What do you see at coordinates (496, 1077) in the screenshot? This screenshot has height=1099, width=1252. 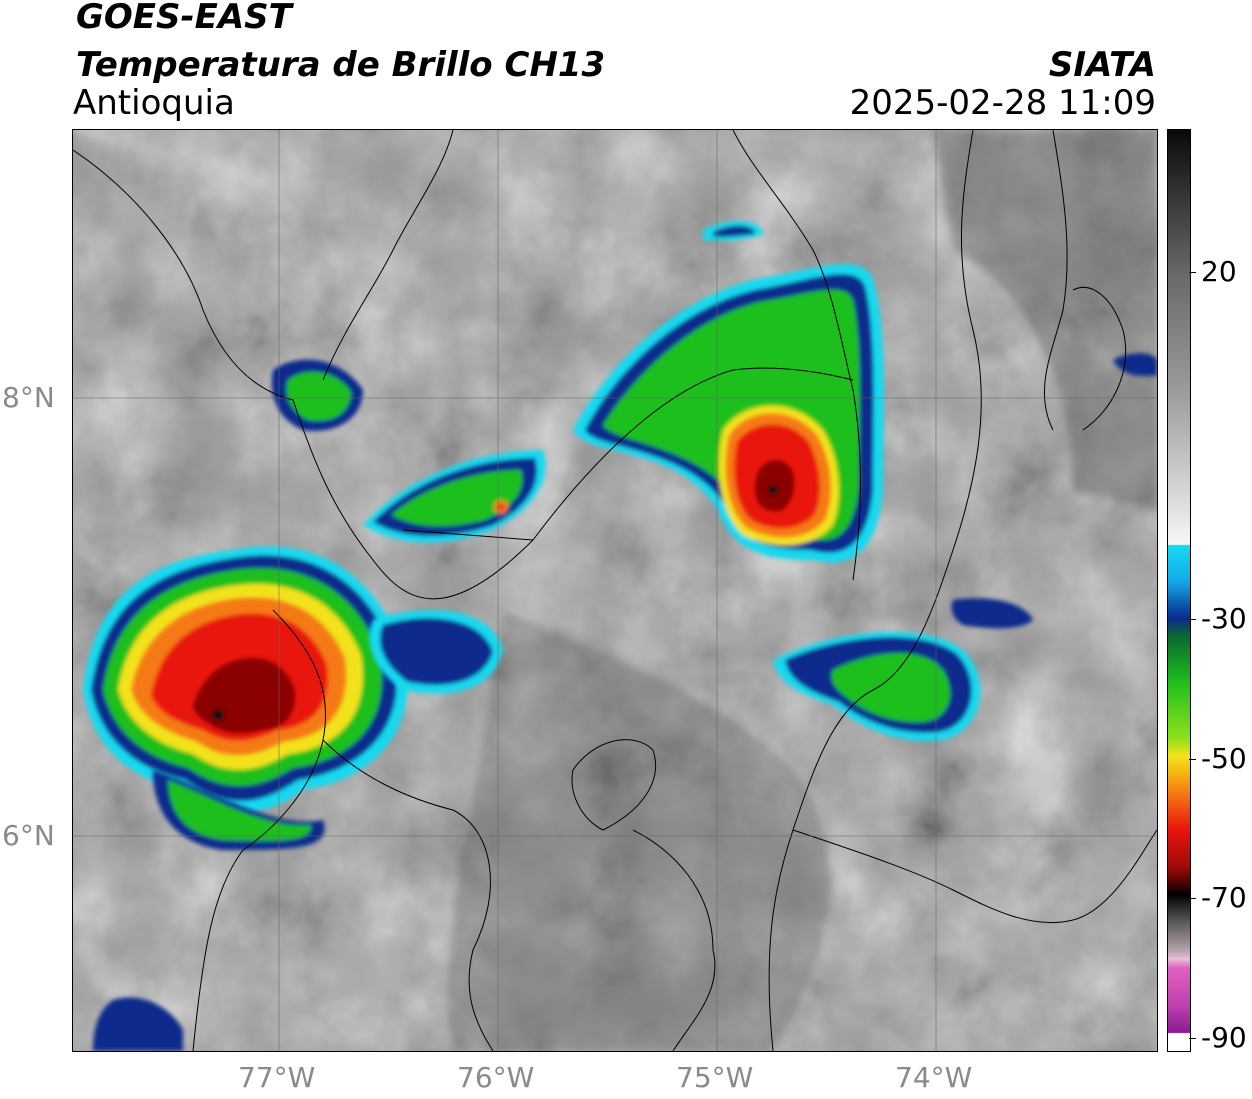 I see `lon-label-76w: 76°W` at bounding box center [496, 1077].